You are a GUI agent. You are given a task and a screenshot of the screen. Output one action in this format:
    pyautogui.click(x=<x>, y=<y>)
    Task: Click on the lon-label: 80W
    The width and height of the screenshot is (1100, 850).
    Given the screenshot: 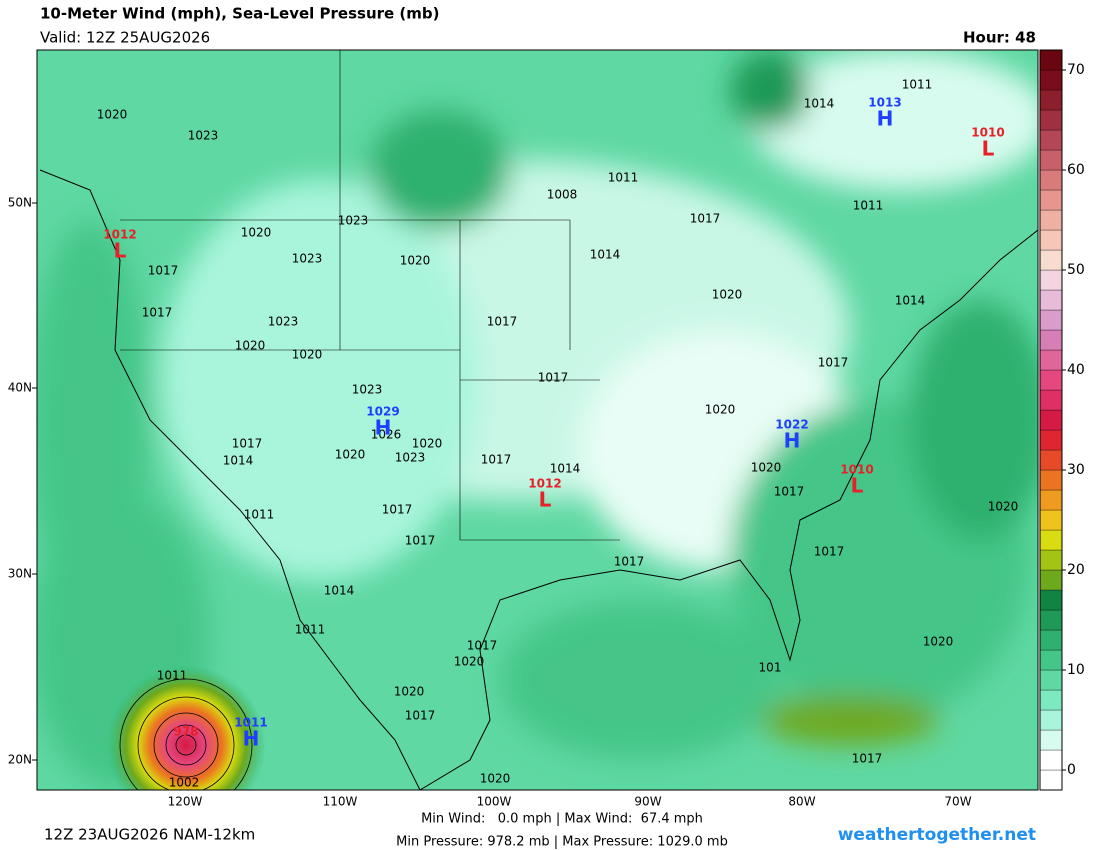 What is the action you would take?
    pyautogui.click(x=801, y=802)
    